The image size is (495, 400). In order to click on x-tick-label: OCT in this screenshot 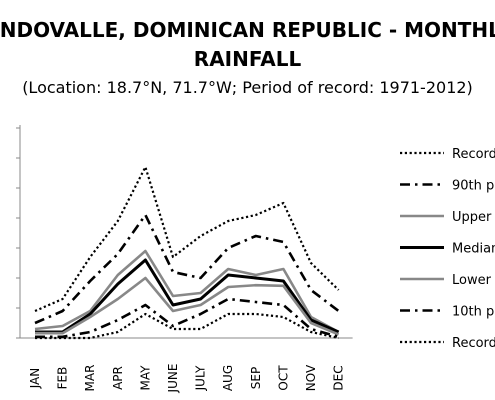, I will do `click(283, 378)`.